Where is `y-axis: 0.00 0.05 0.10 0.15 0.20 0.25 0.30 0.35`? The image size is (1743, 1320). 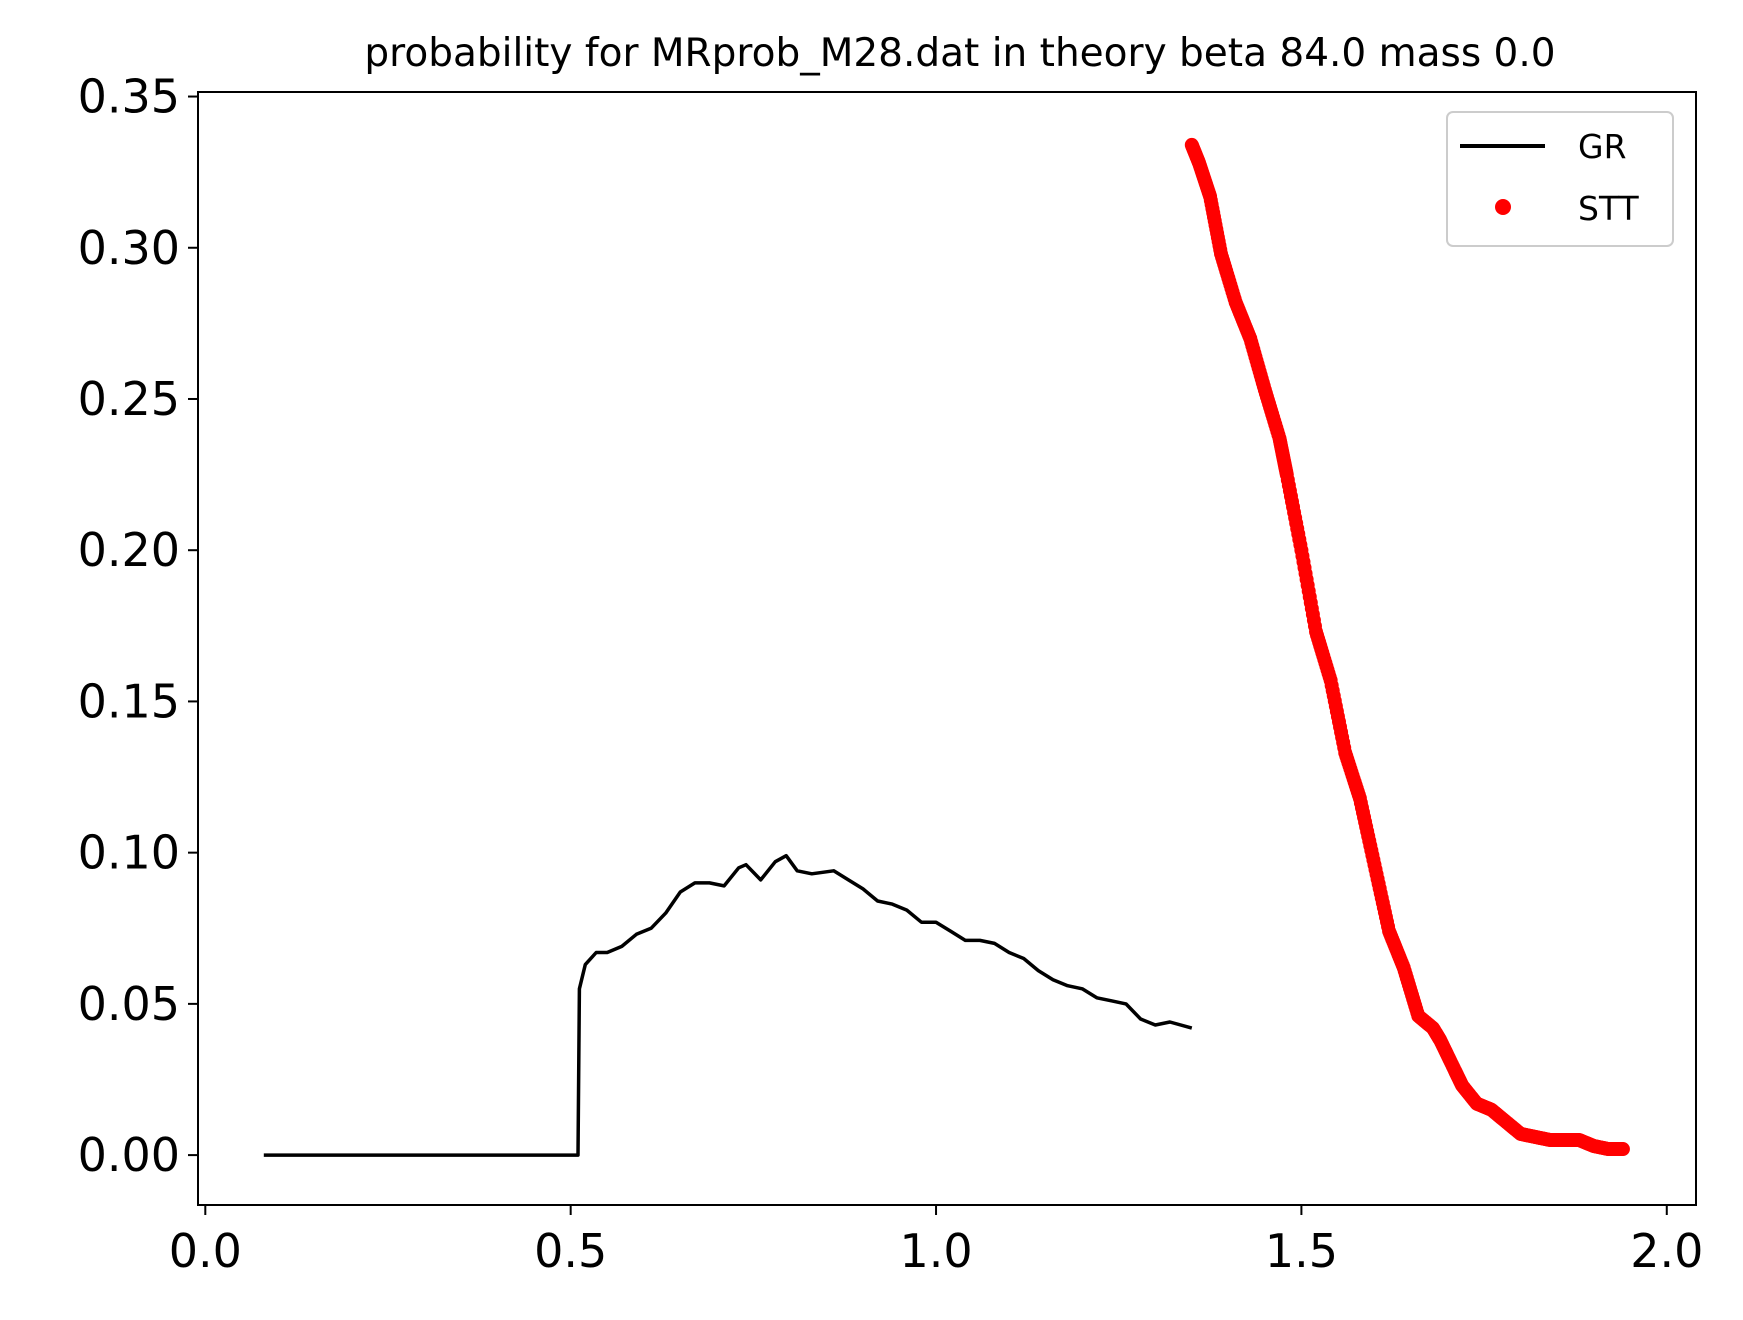
y-axis: 0.00 0.05 0.10 0.15 0.20 0.25 0.30 0.35 is located at coordinates (138, 626).